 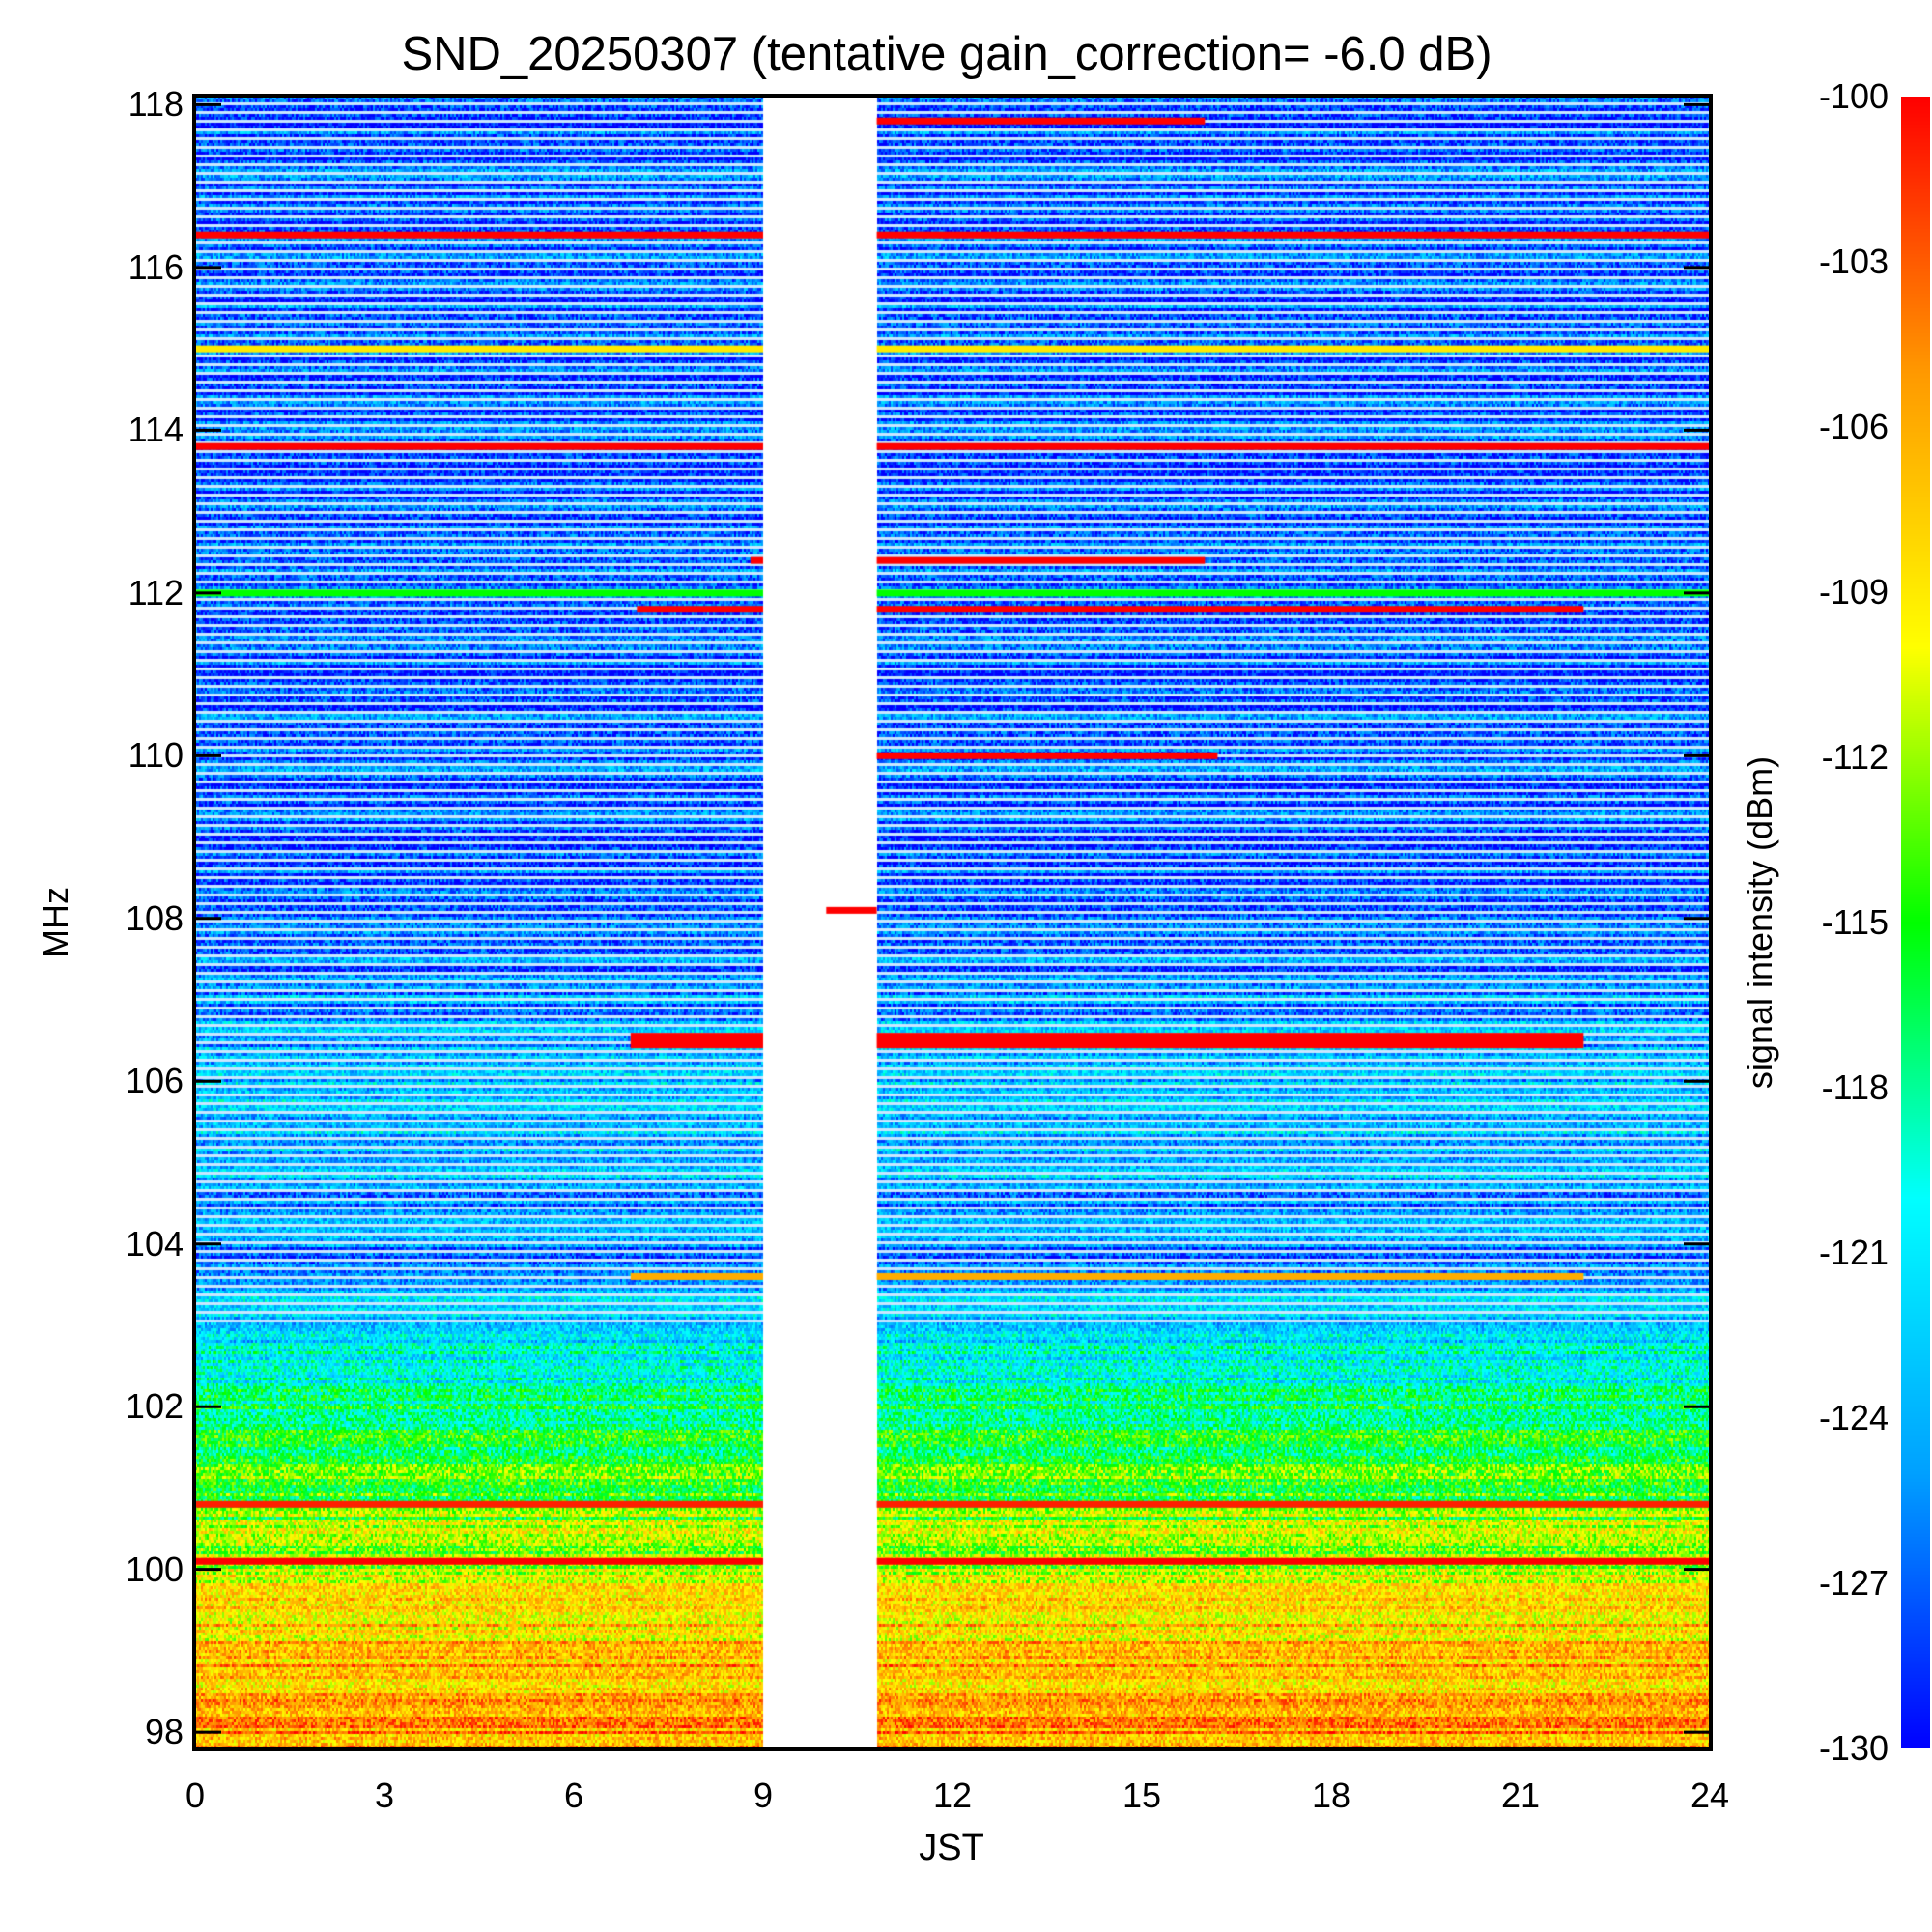 I want to click on x-tick-label: 3, so click(x=384, y=1795).